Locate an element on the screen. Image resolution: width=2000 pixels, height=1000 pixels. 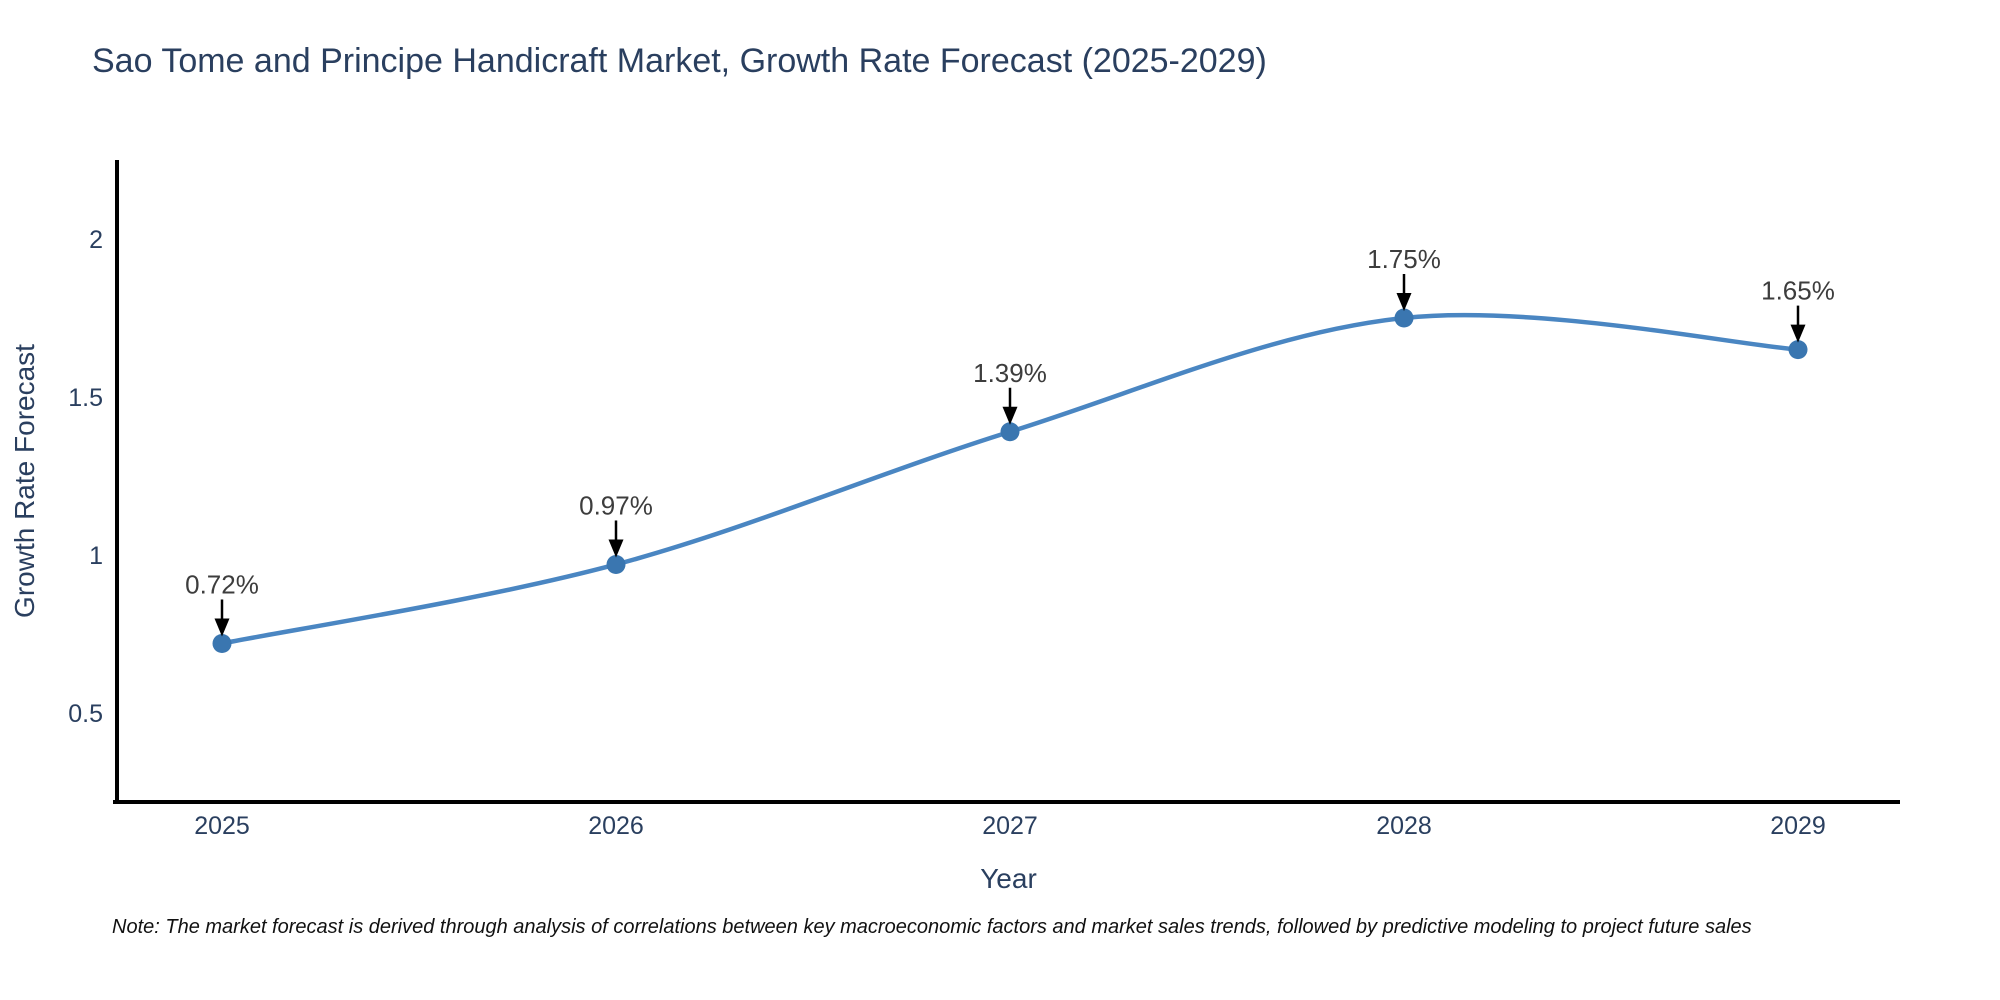
data-point-2027 is located at coordinates (1010, 432).